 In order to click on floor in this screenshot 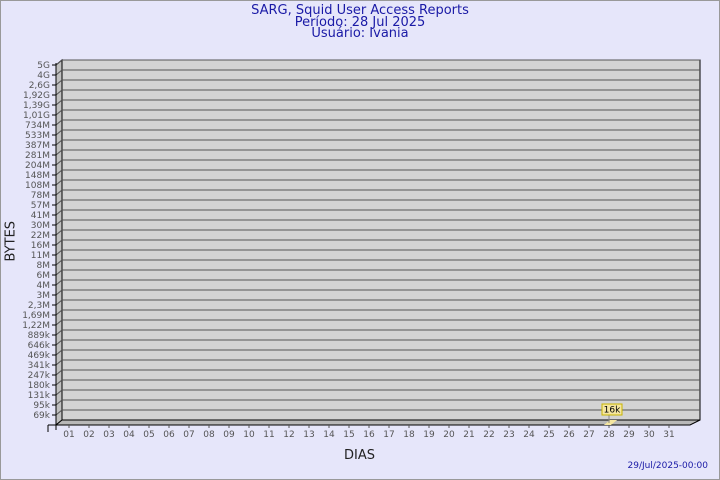, I will do `click(377, 422)`.